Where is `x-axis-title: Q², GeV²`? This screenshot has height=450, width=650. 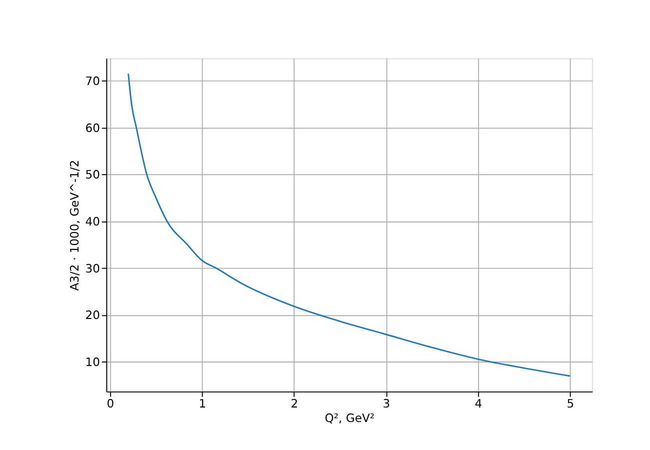
x-axis-title: Q², GeV² is located at coordinates (349, 417).